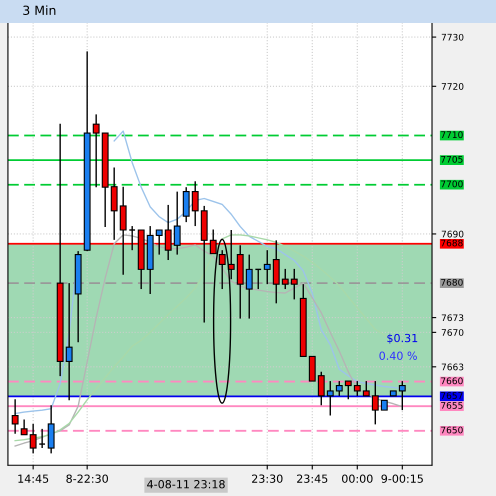 This screenshot has height=496, width=496. Describe the element at coordinates (452, 159) in the screenshot. I see `ref-line-label: 7705` at that location.